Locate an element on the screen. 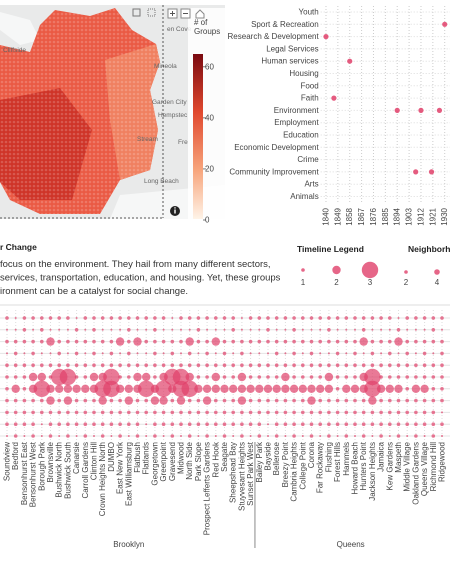 The width and height of the screenshot is (450, 563). column-label: Seagate is located at coordinates (224, 456).